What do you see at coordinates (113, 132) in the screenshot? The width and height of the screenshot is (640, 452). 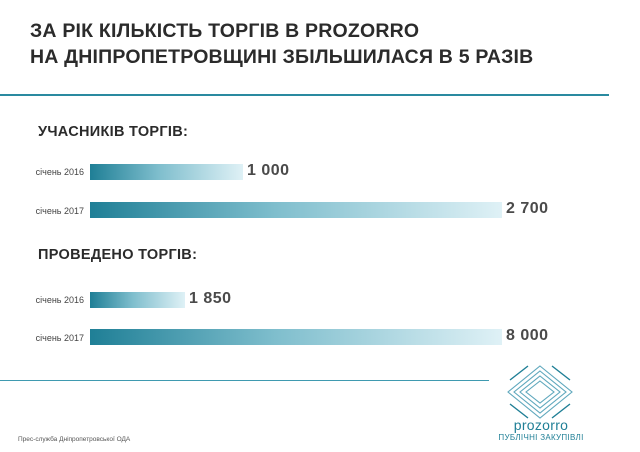 I see `section-title-participants: УЧАСНИКІВ ТОРГІВ:` at bounding box center [113, 132].